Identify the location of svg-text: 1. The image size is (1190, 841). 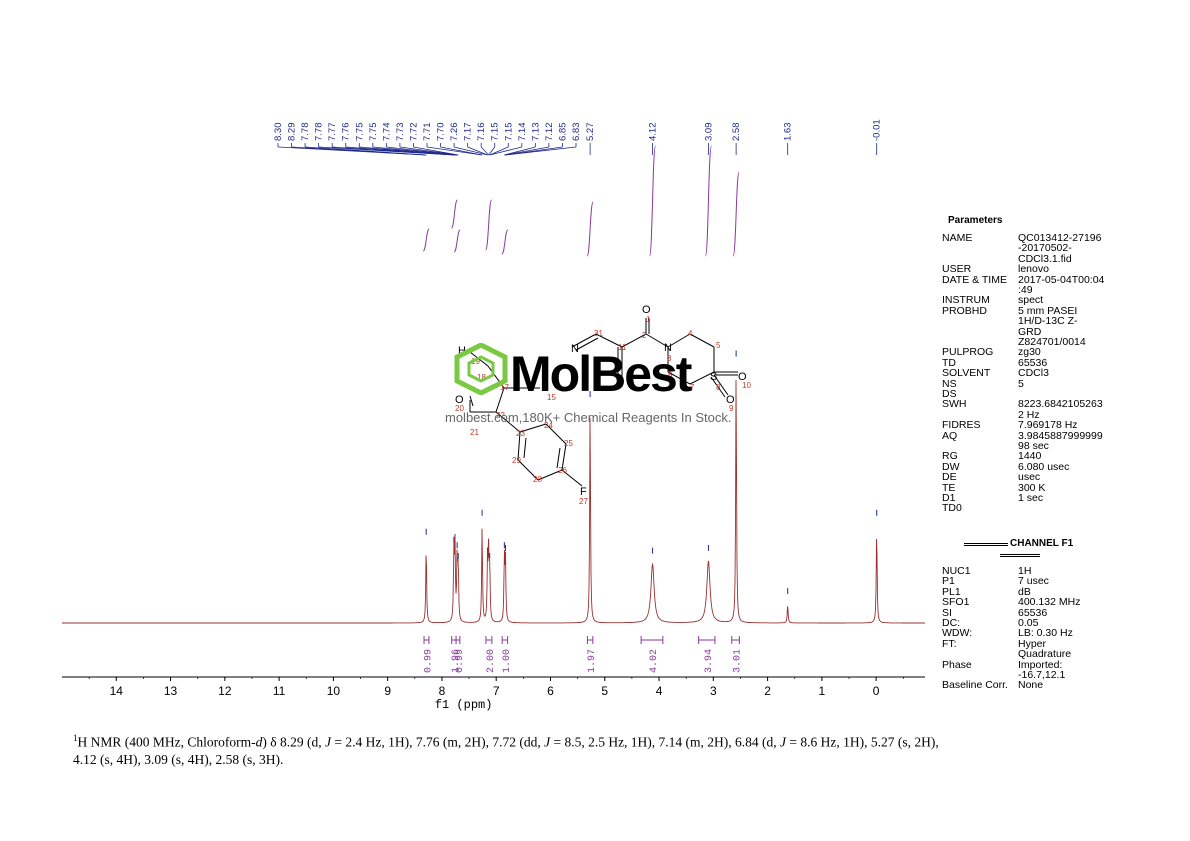
(648, 319).